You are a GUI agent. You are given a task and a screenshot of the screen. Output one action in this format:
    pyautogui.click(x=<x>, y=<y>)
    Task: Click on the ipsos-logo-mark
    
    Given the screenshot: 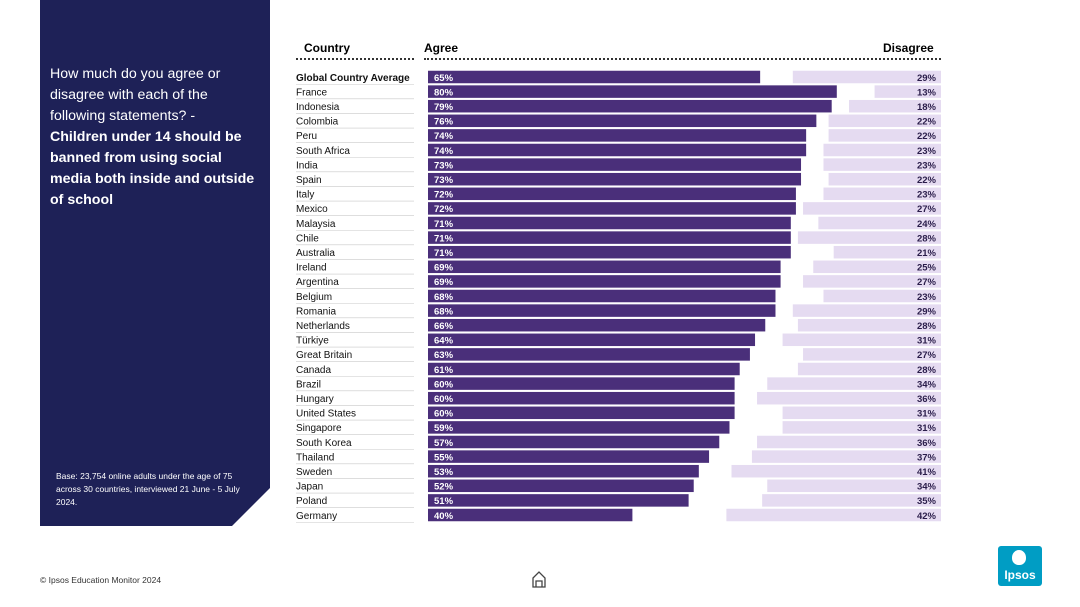 What is the action you would take?
    pyautogui.click(x=1019, y=557)
    